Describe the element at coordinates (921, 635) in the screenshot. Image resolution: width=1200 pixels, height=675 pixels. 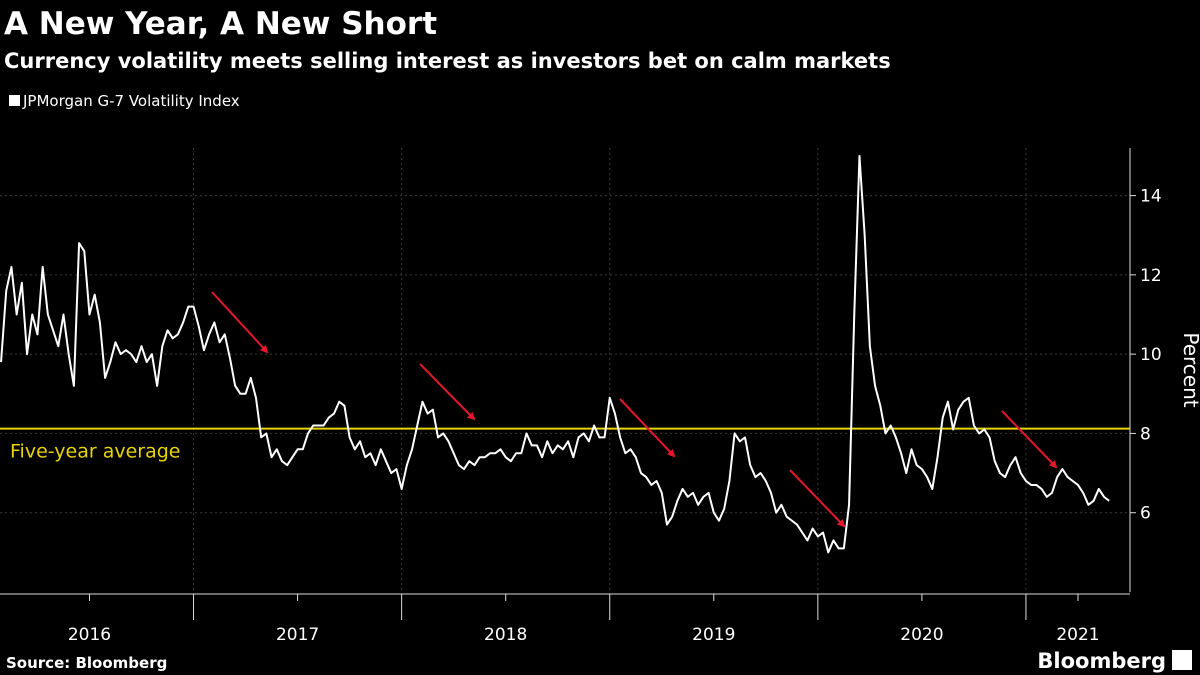
I see `x-tick-label: 2020` at that location.